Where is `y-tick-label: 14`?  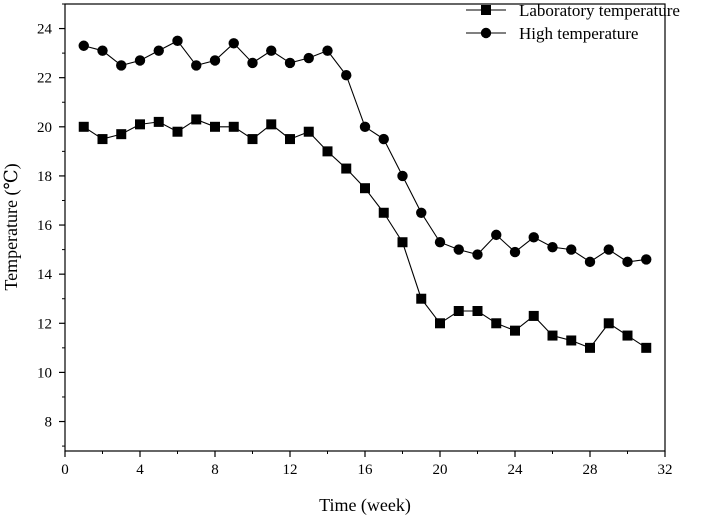 y-tick-label: 14 is located at coordinates (45, 275).